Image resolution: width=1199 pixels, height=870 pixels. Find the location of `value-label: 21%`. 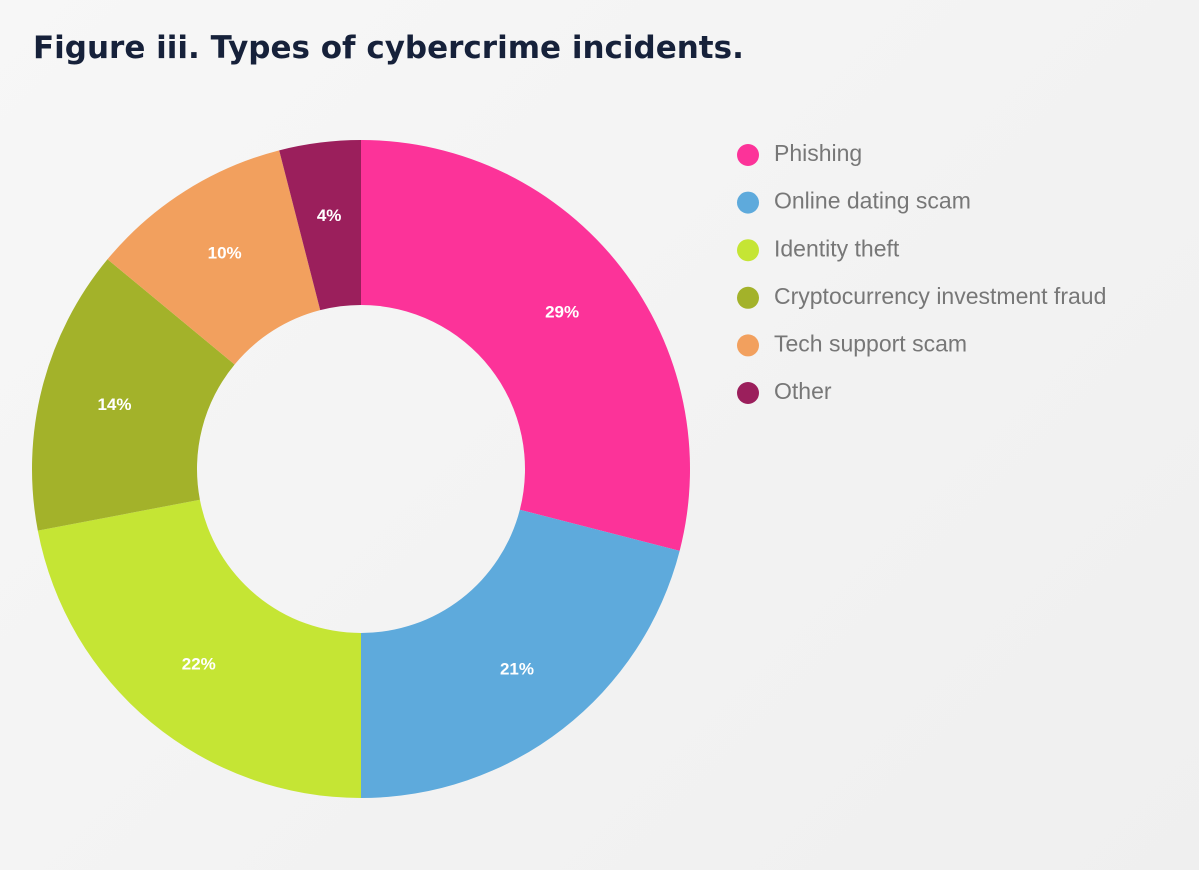

value-label: 21% is located at coordinates (517, 669).